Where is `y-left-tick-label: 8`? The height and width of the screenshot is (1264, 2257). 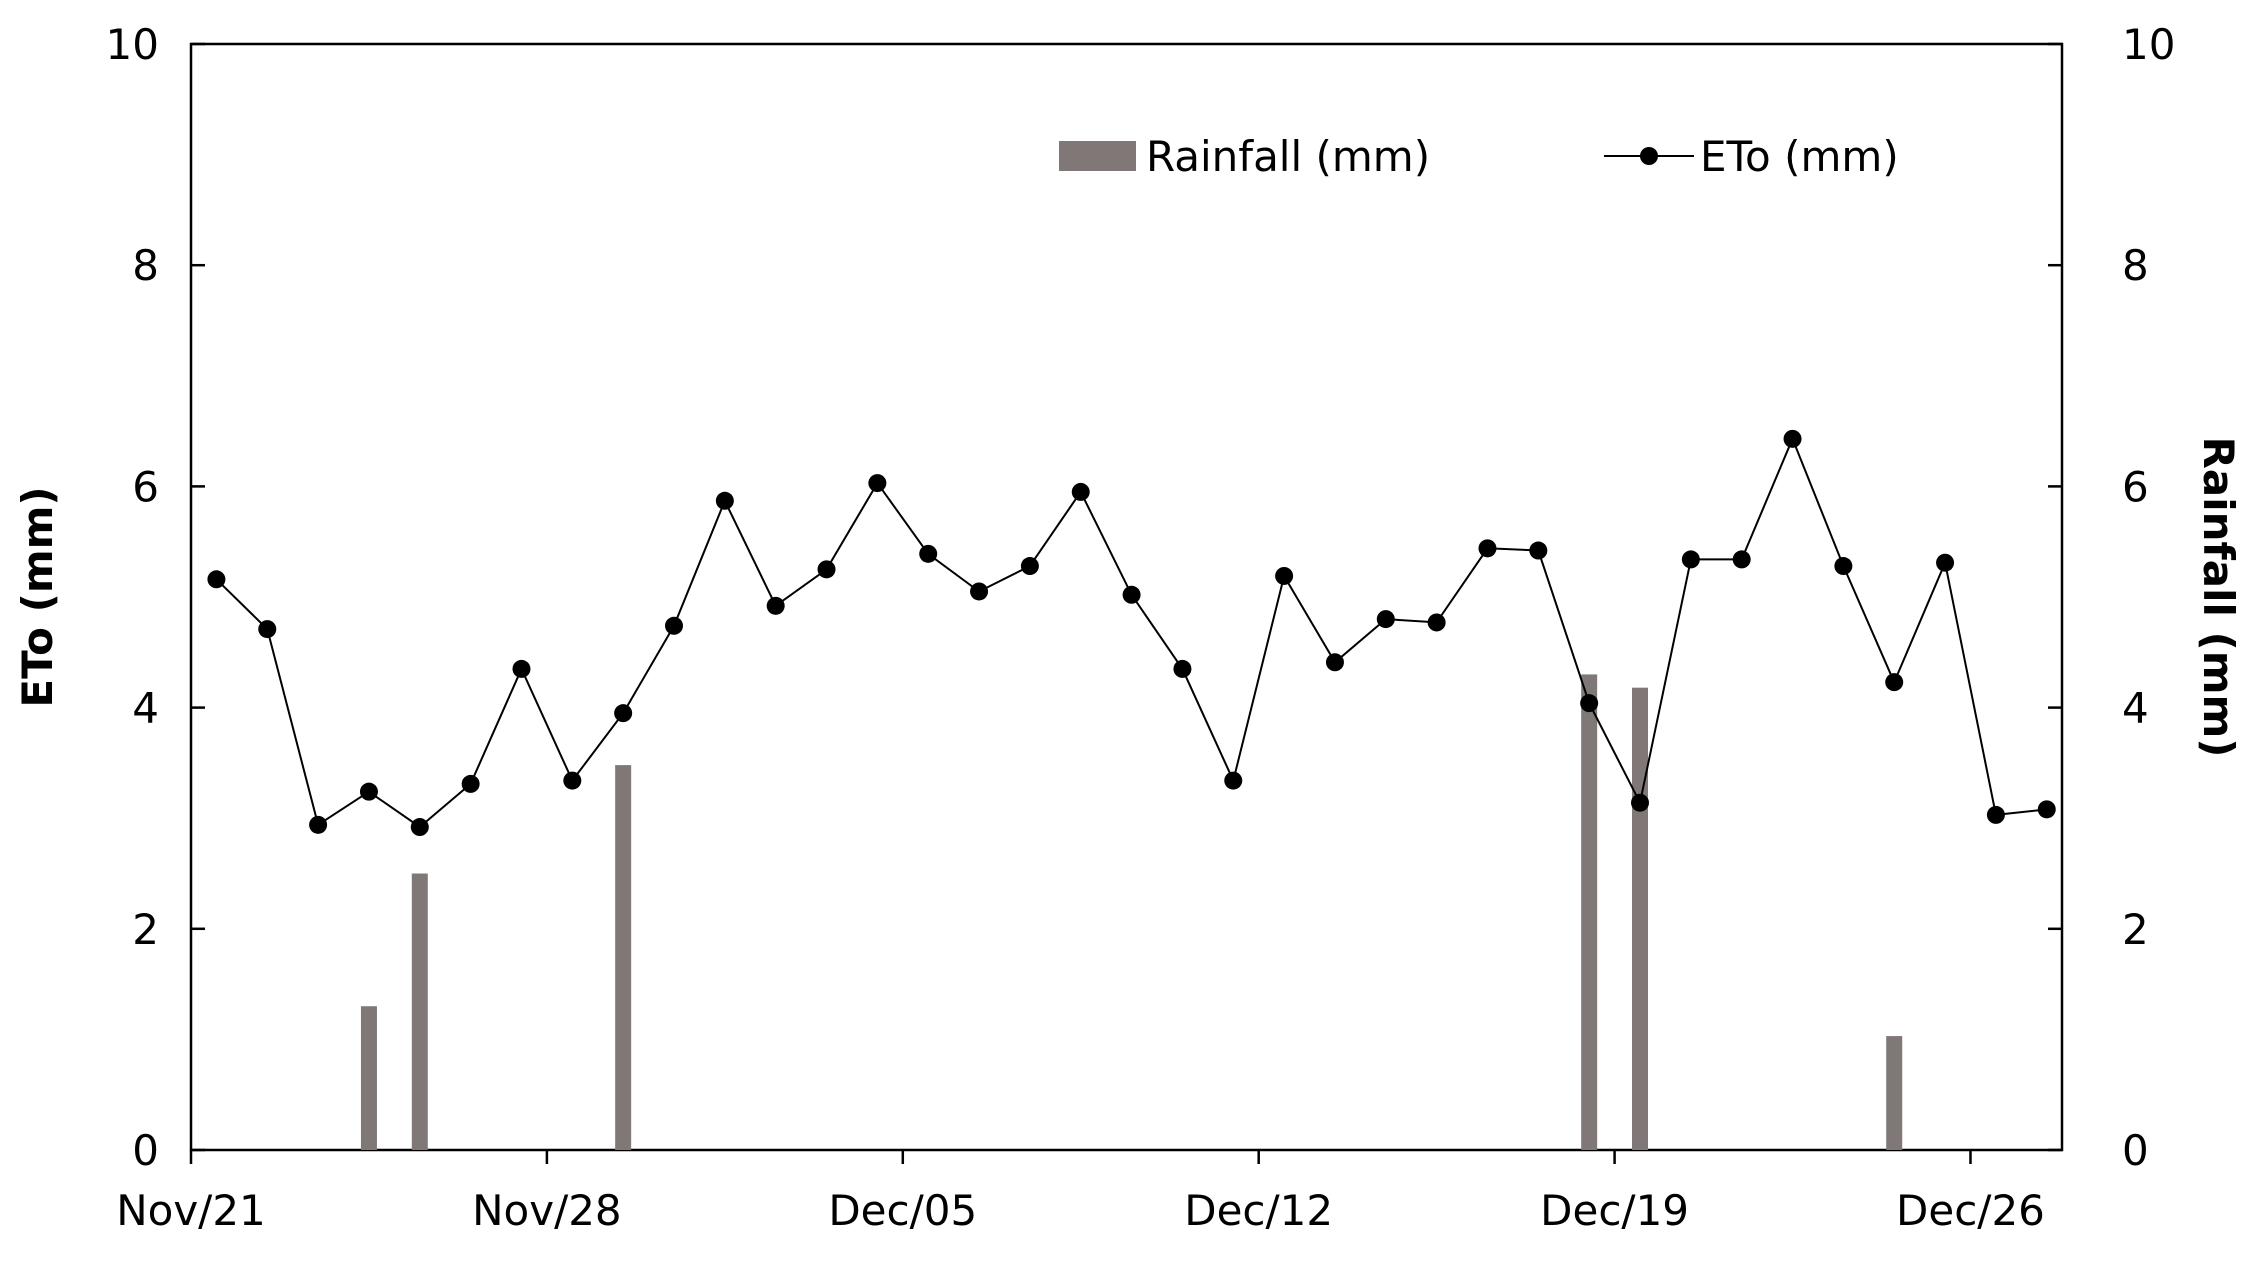
y-left-tick-label: 8 is located at coordinates (145, 265).